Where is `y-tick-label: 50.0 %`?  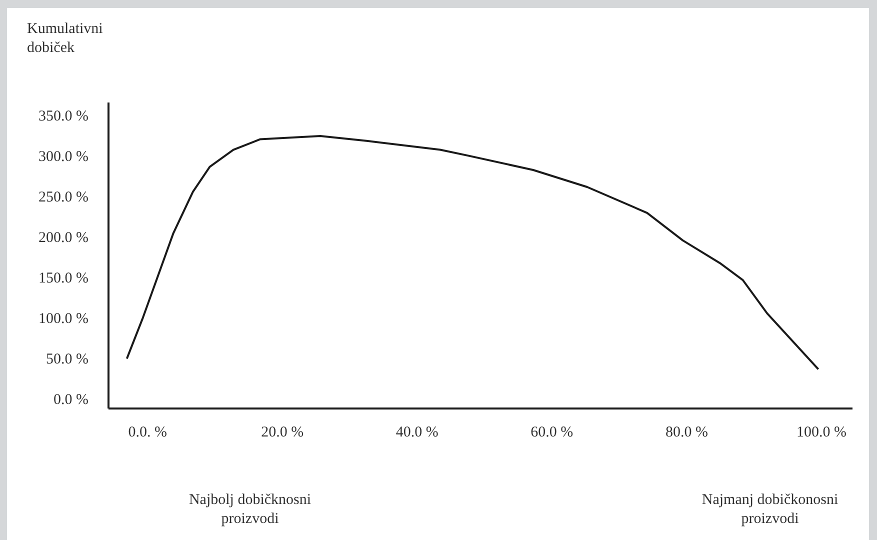
y-tick-label: 50.0 % is located at coordinates (67, 359).